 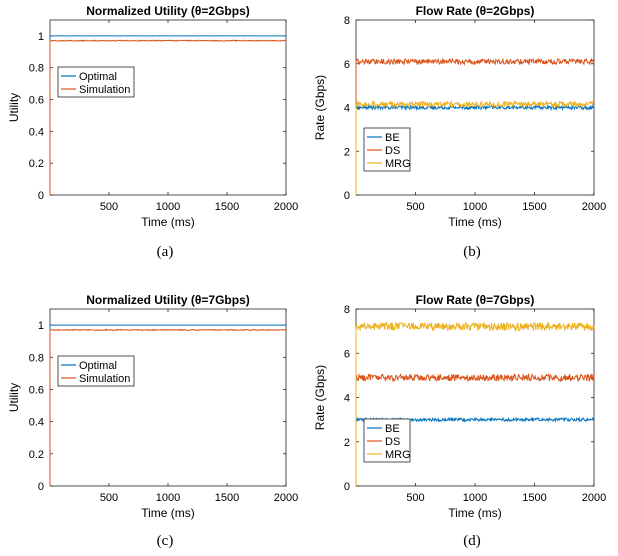 What do you see at coordinates (168, 300) in the screenshot?
I see `chart-title: Normalized Utility (θ=7Gbps)` at bounding box center [168, 300].